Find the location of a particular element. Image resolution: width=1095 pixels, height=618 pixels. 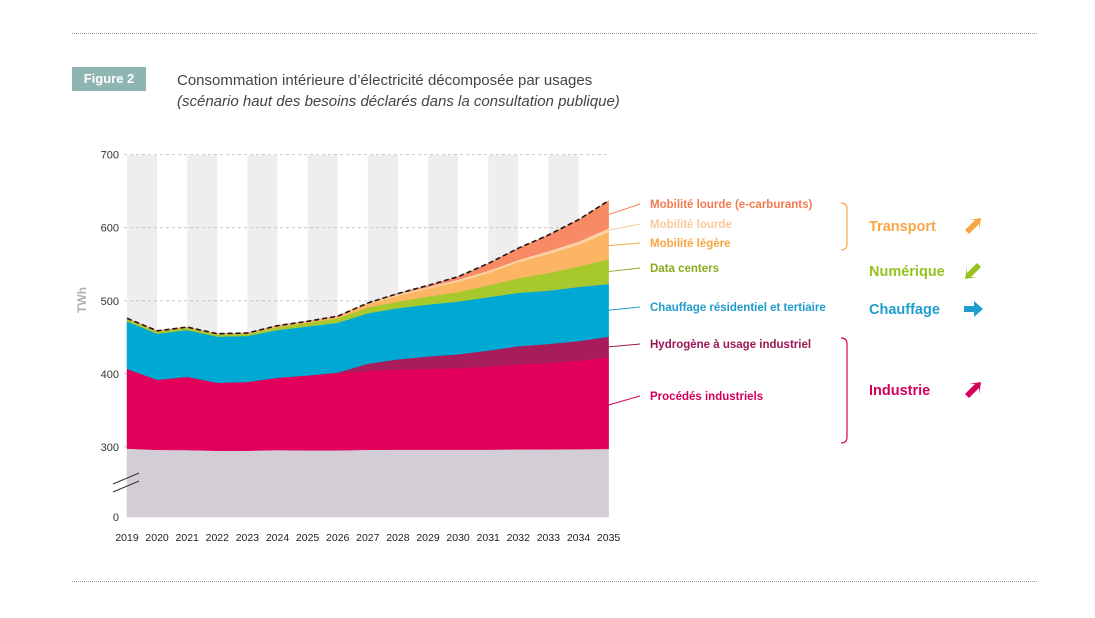

x-tick-label: 2021 is located at coordinates (188, 538).